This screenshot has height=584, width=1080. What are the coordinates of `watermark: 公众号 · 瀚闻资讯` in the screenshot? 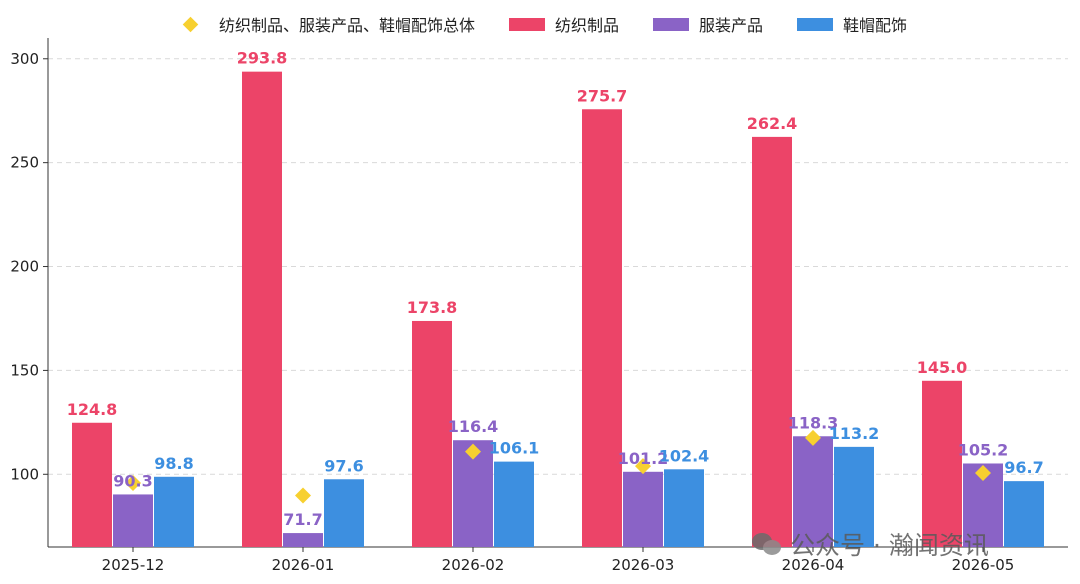 It's located at (870, 544).